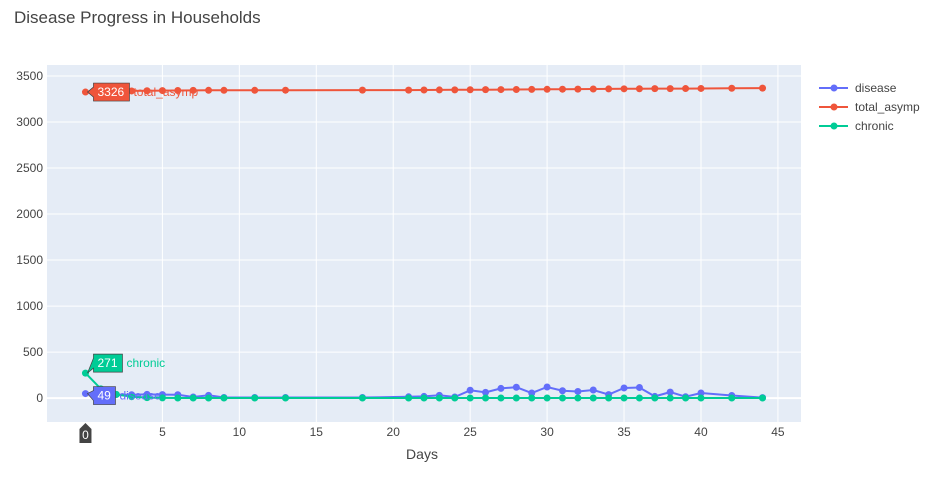 The width and height of the screenshot is (936, 485). I want to click on x-tick-label: 15, so click(317, 432).